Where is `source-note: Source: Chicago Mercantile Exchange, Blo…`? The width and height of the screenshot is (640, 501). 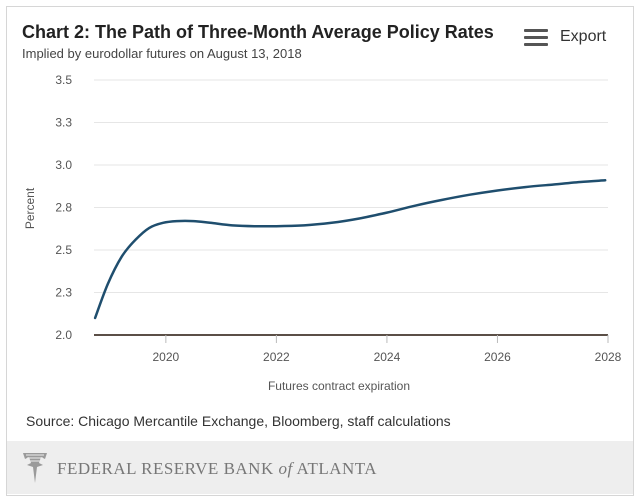
source-note: Source: Chicago Mercantile Exchange, Blo… is located at coordinates (238, 421).